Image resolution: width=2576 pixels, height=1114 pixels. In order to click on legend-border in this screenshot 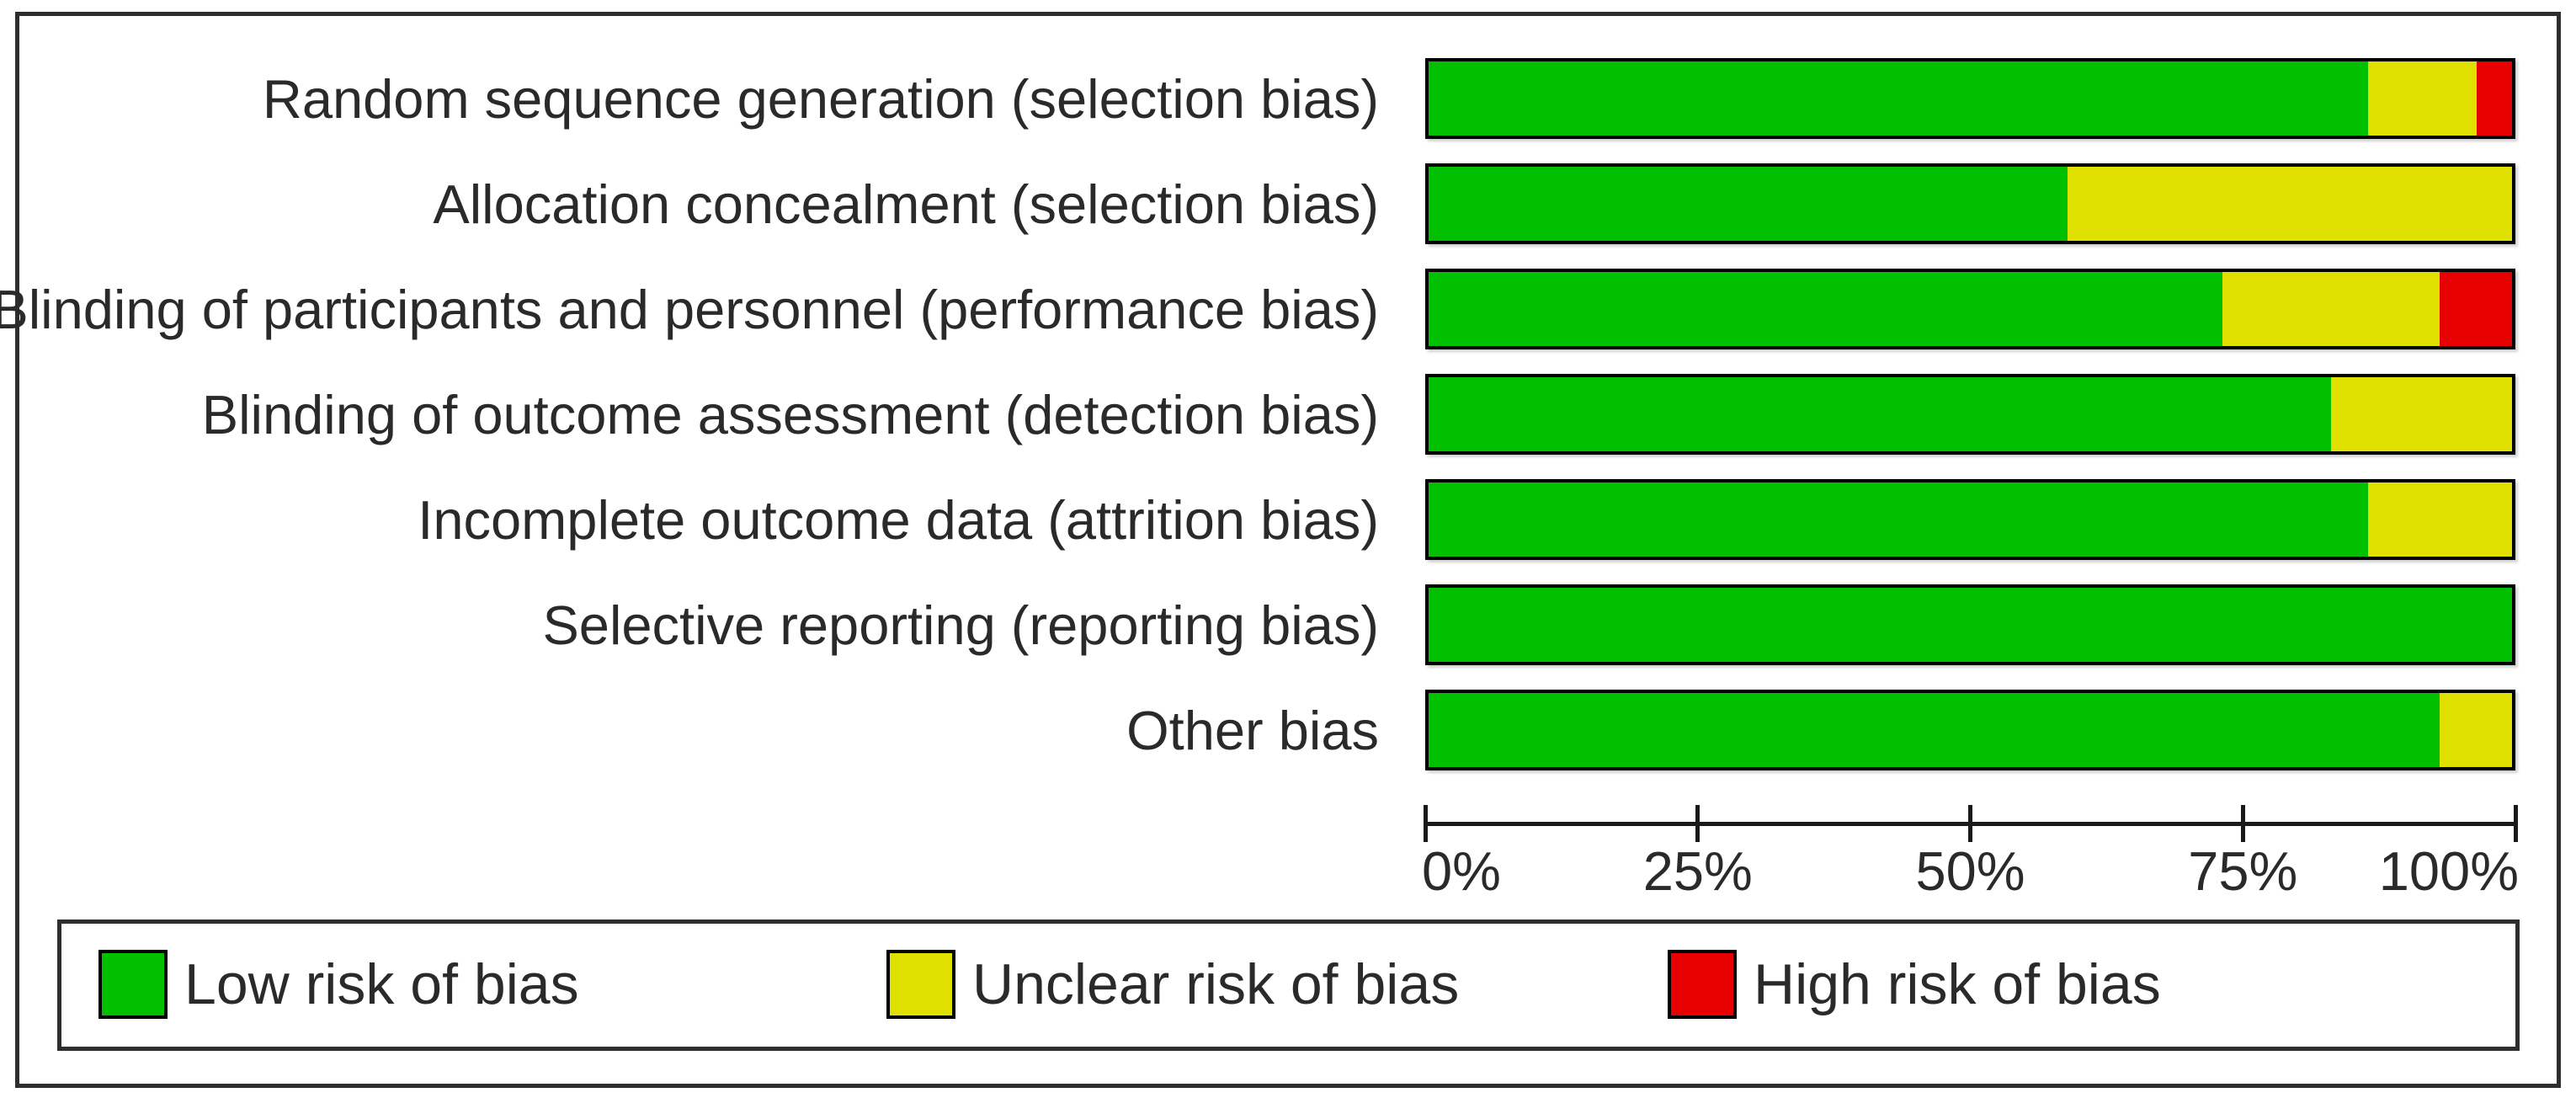, I will do `click(1289, 985)`.